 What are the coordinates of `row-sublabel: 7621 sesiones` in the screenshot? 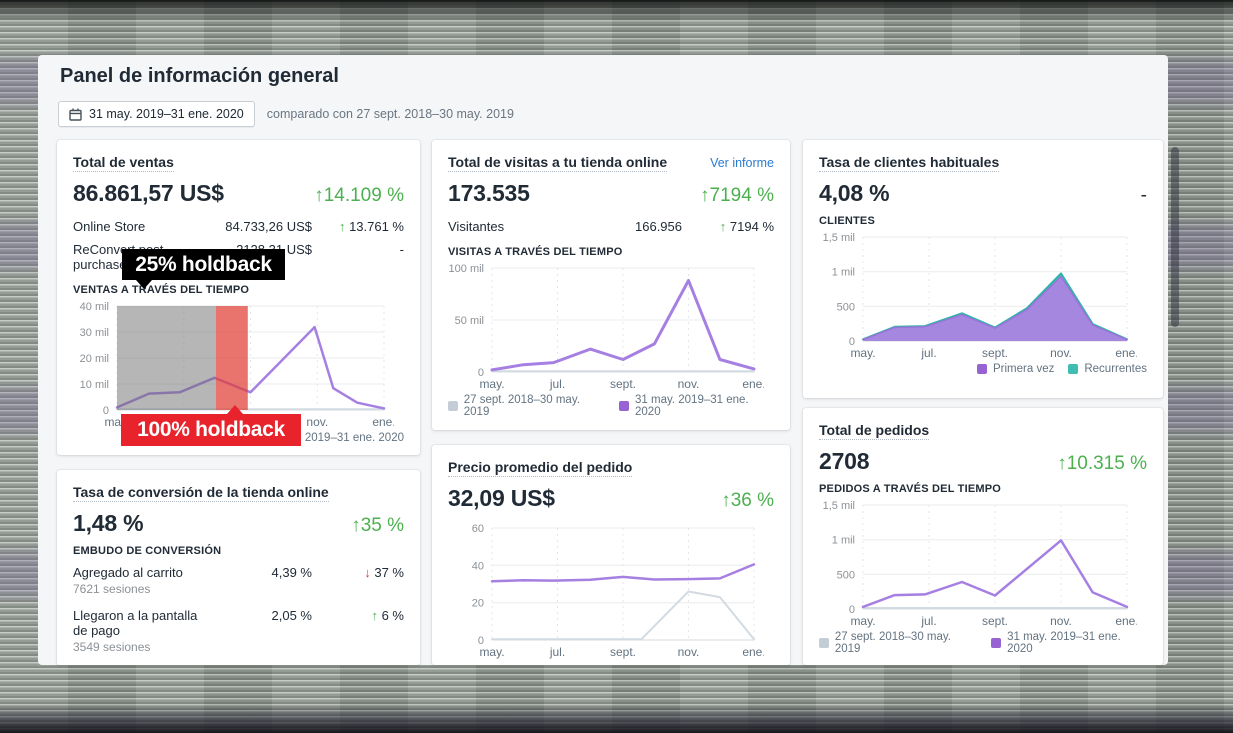 It's located at (112, 589).